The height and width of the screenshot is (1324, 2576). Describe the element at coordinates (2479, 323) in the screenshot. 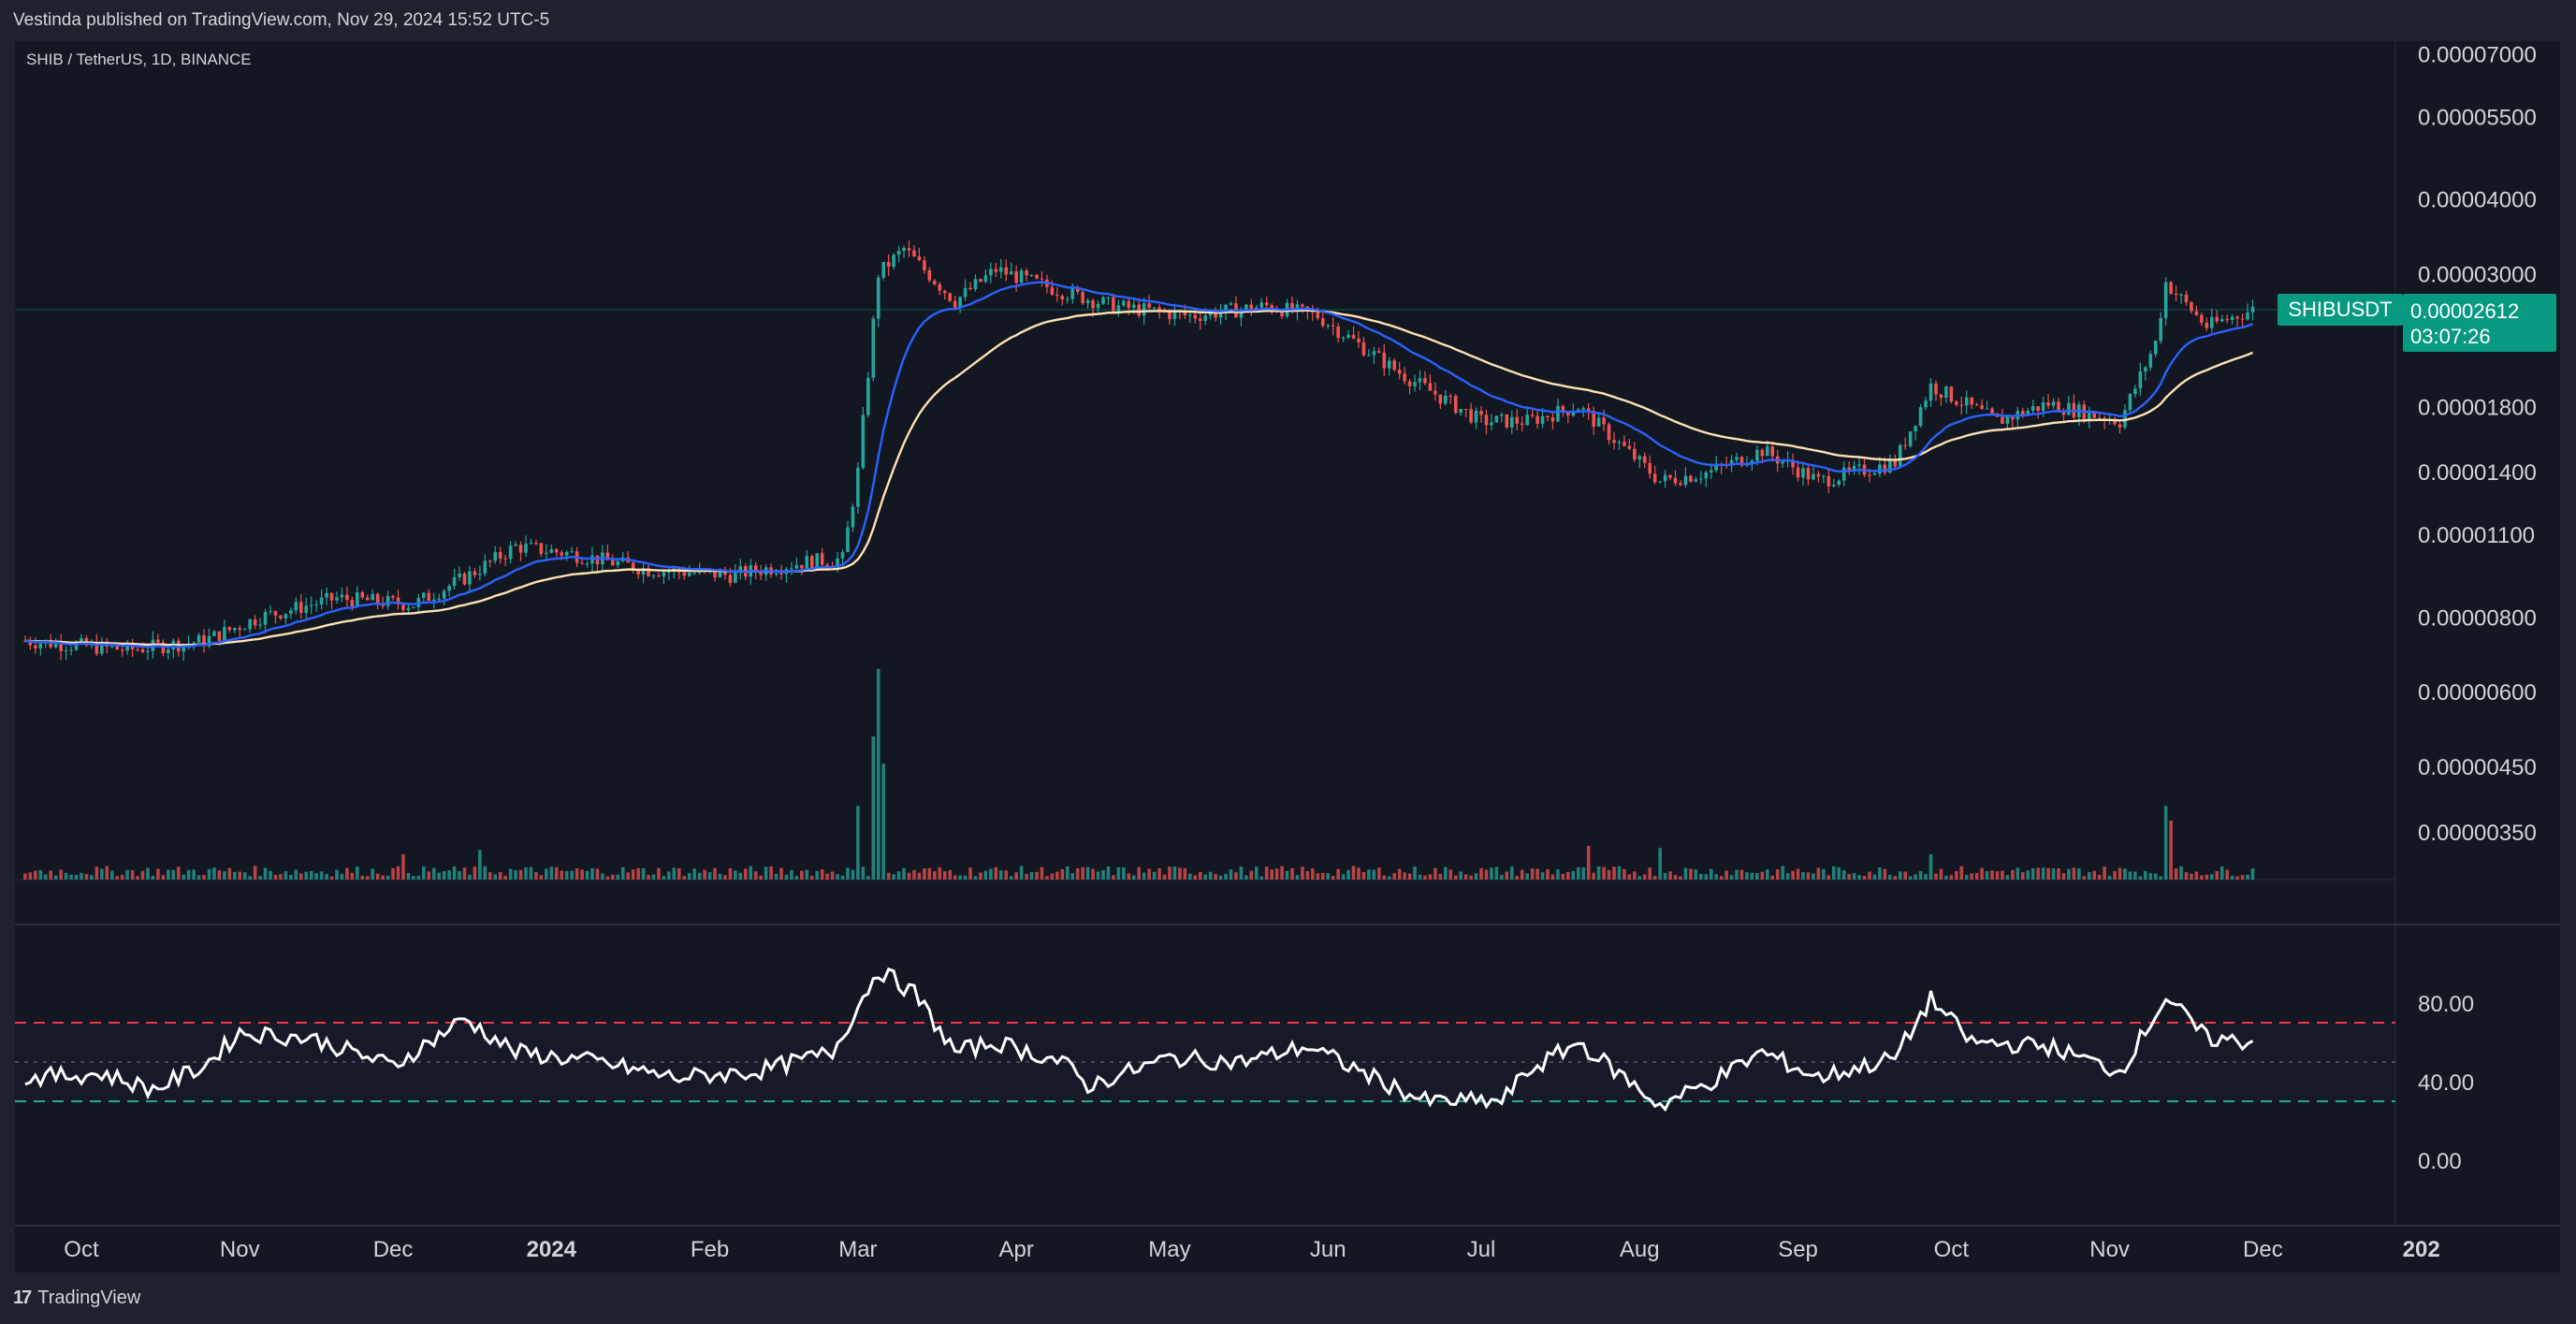

I see `last-price-label: 0.00002612 03:07:26` at that location.